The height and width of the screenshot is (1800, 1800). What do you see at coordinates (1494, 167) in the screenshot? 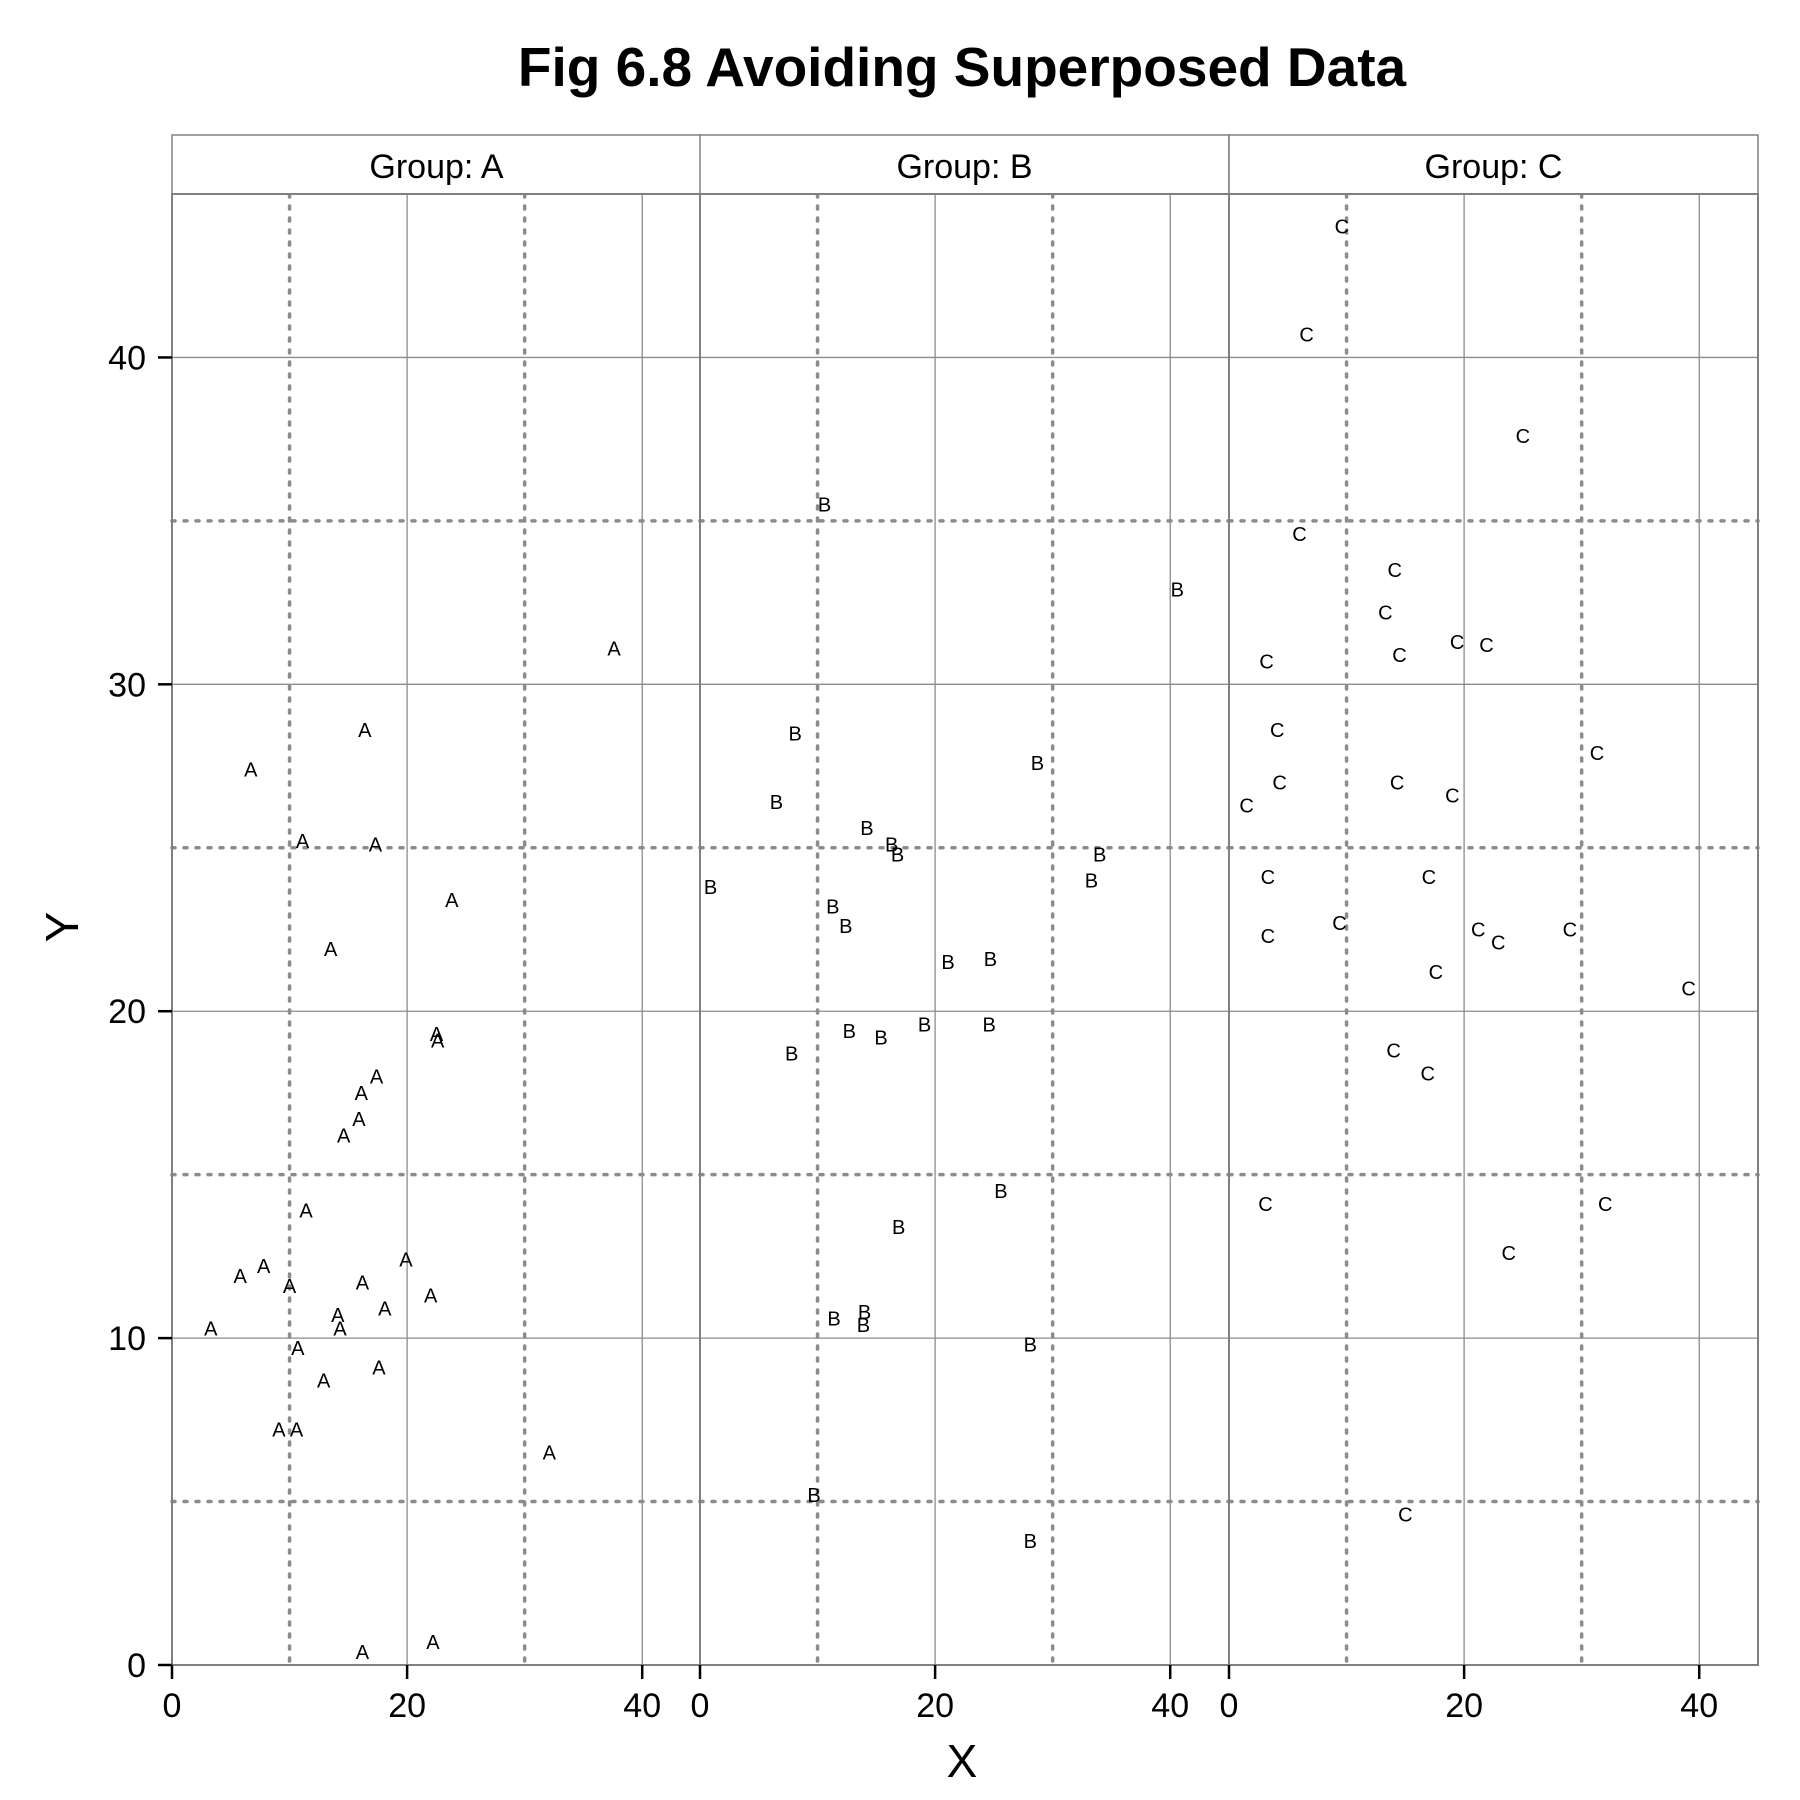
I see `strip-label: Group: C` at bounding box center [1494, 167].